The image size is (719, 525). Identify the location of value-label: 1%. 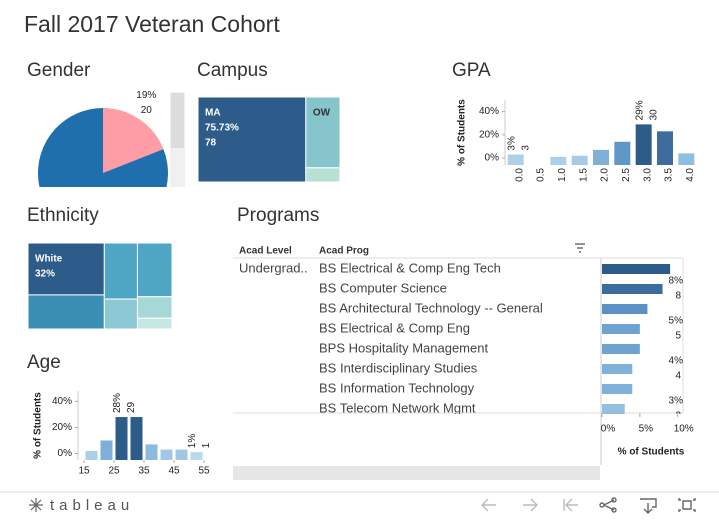
(192, 441).